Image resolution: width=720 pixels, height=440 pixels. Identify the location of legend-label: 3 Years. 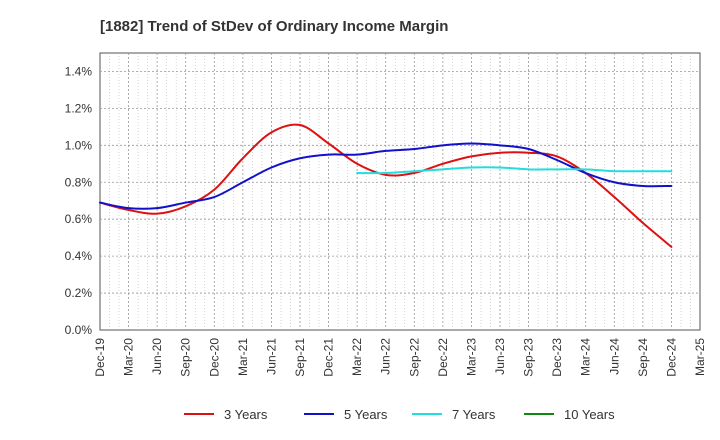
(246, 414).